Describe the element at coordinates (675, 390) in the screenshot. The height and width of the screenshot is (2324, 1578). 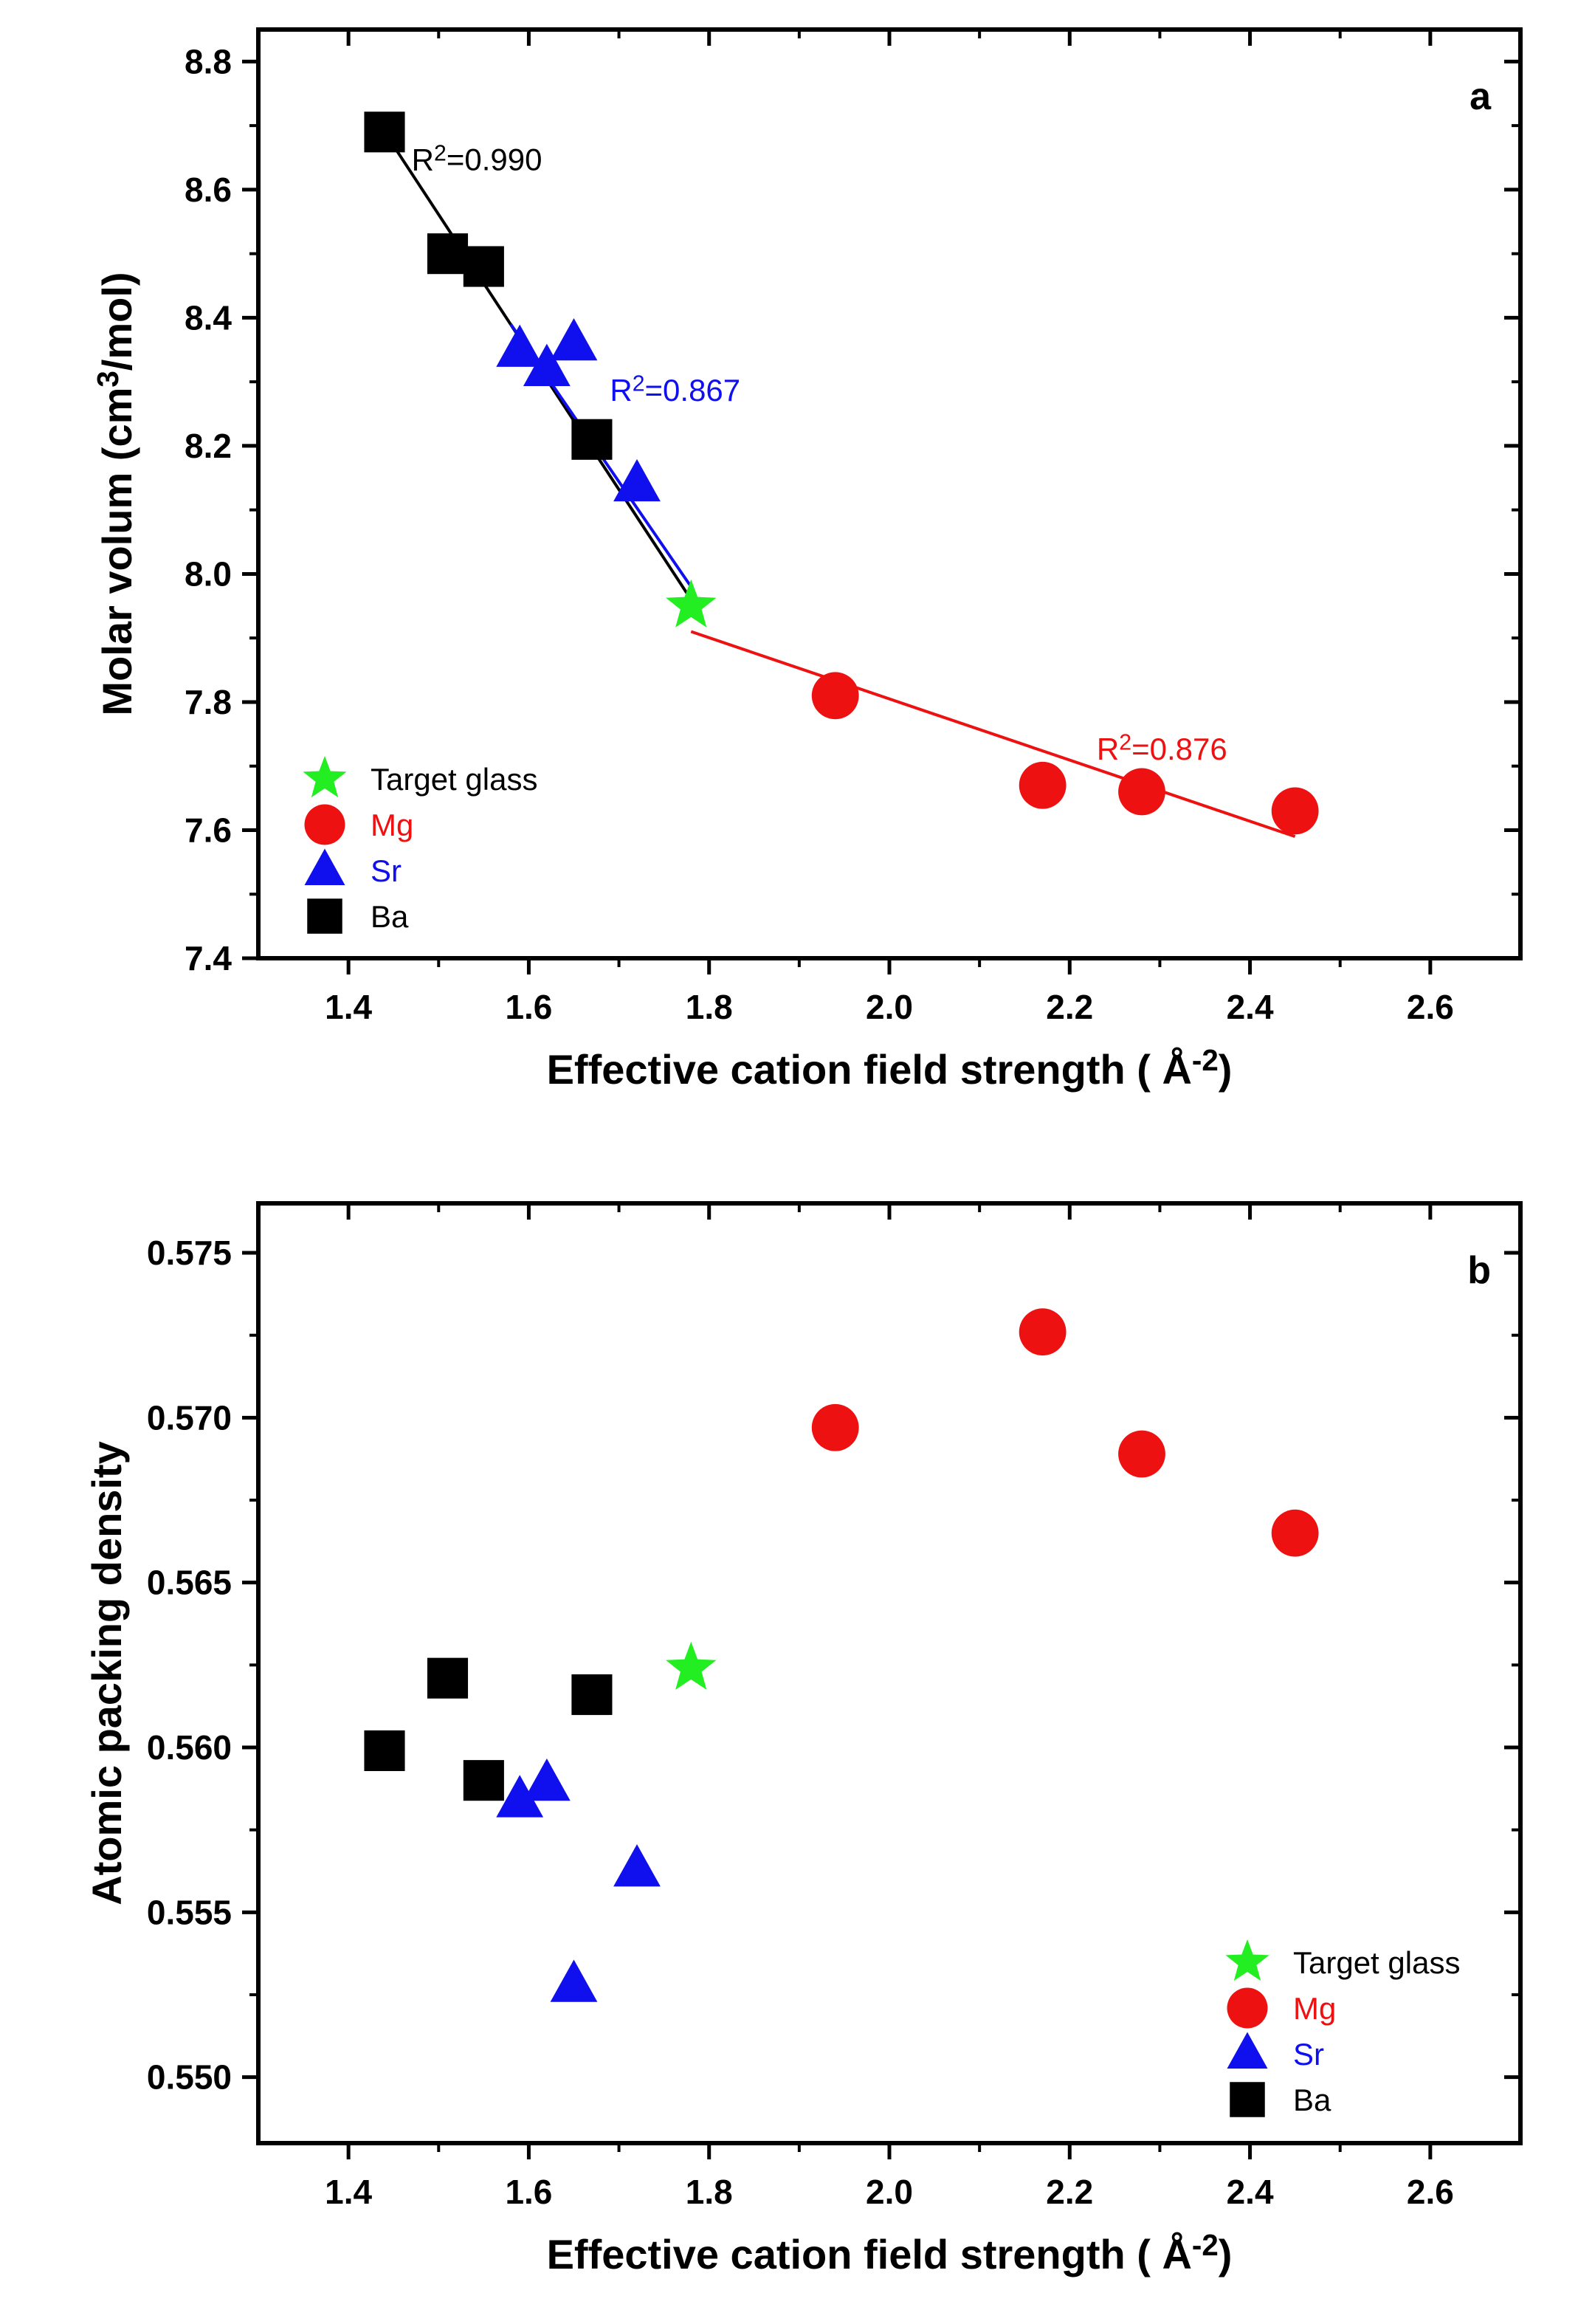
I see `r2-label-Sr: R2=0.867` at that location.